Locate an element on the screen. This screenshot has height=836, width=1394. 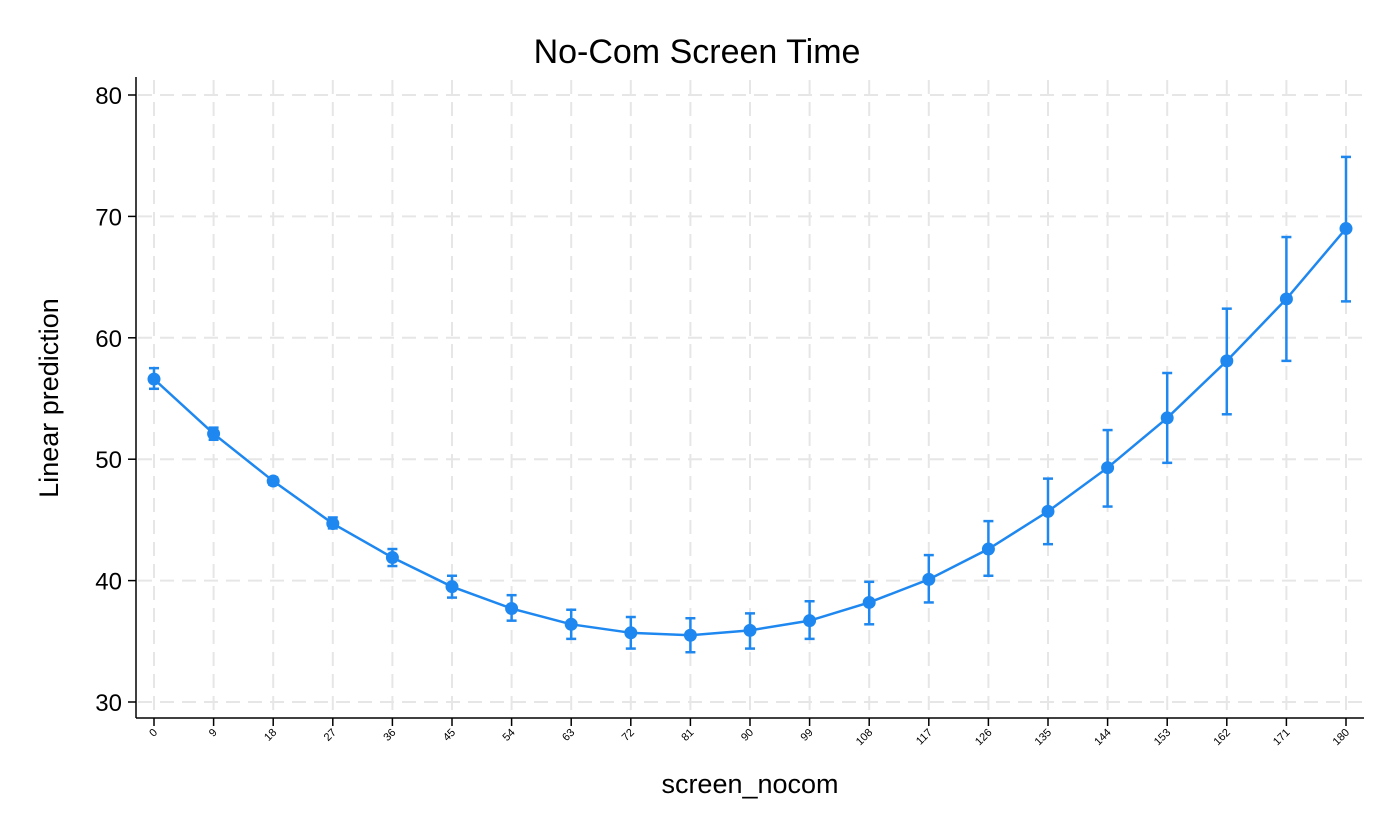
x-tick-label: 162 is located at coordinates (1221, 737).